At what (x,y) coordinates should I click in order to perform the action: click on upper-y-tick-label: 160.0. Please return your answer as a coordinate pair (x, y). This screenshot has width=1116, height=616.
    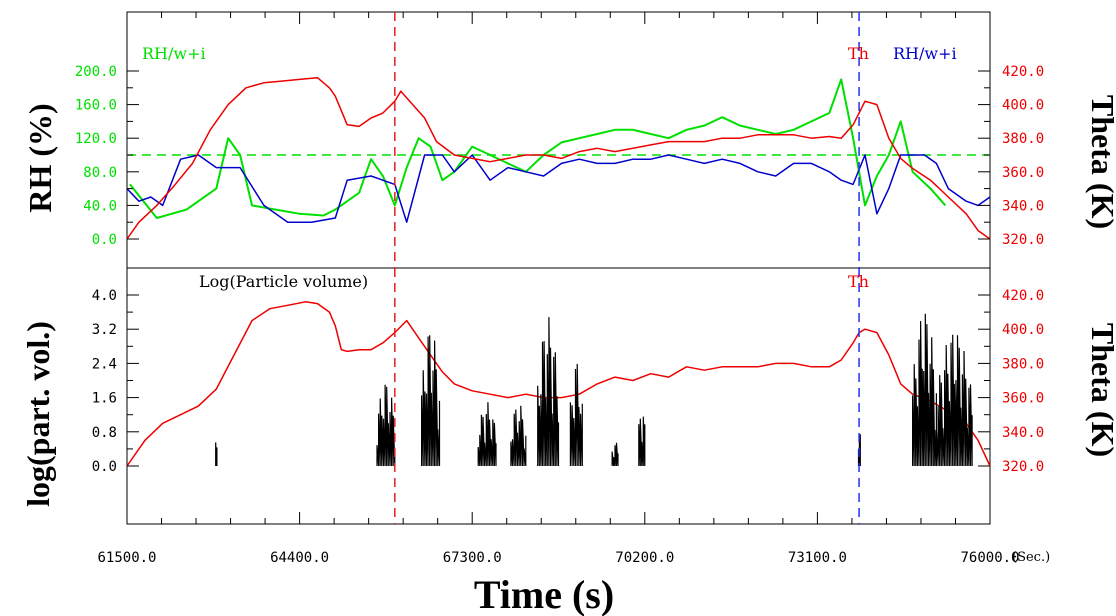
    Looking at the image, I should click on (96, 106).